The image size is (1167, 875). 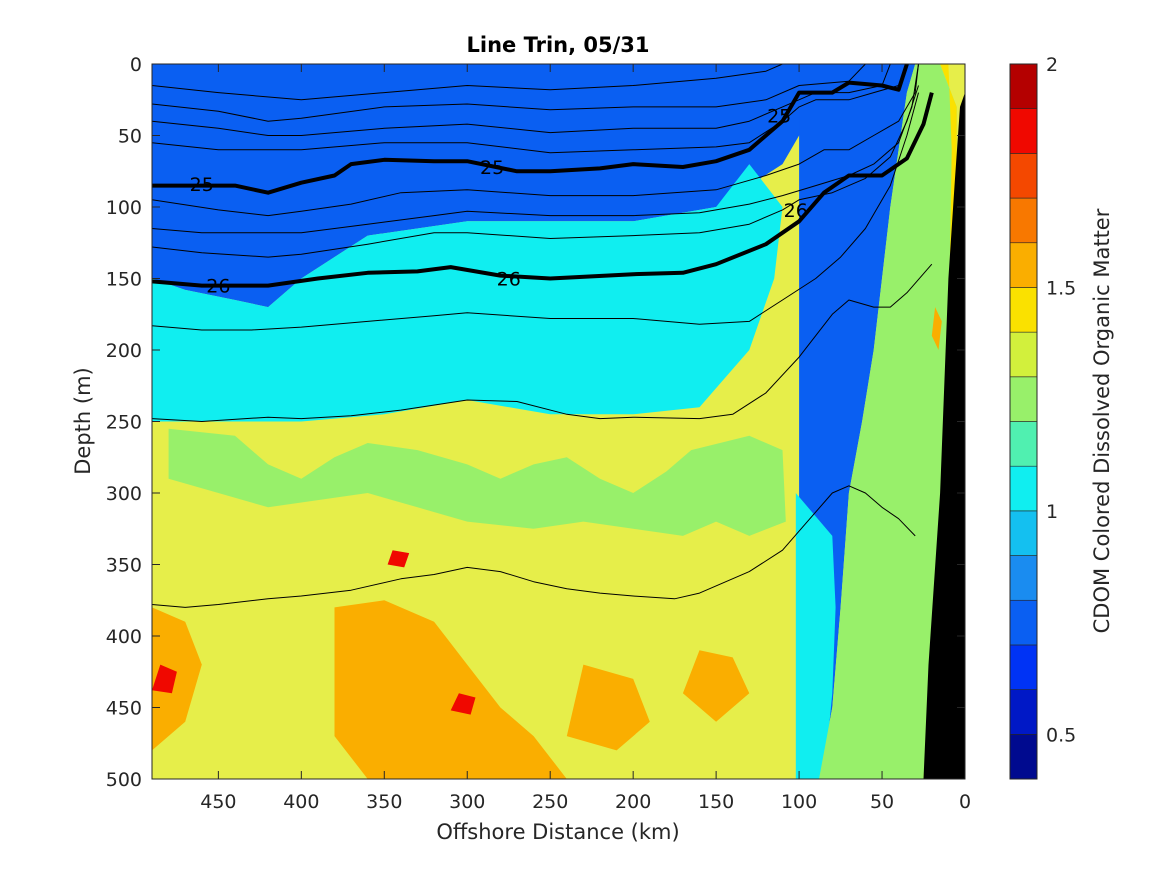 What do you see at coordinates (124, 637) in the screenshot?
I see `y-tick-label: 400` at bounding box center [124, 637].